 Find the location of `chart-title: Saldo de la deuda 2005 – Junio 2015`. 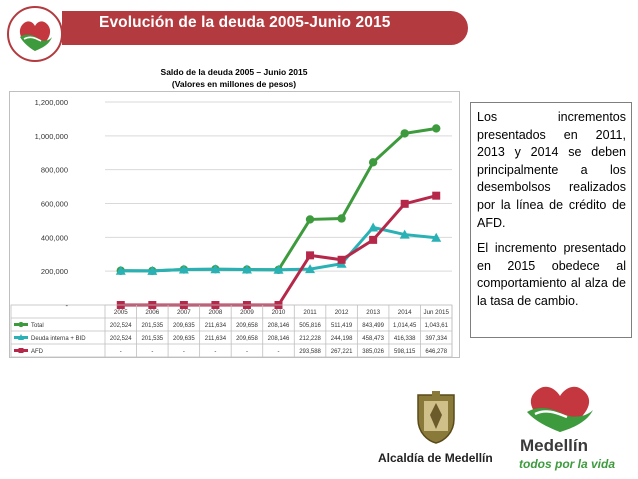

chart-title: Saldo de la deuda 2005 – Junio 2015 is located at coordinates (234, 72).